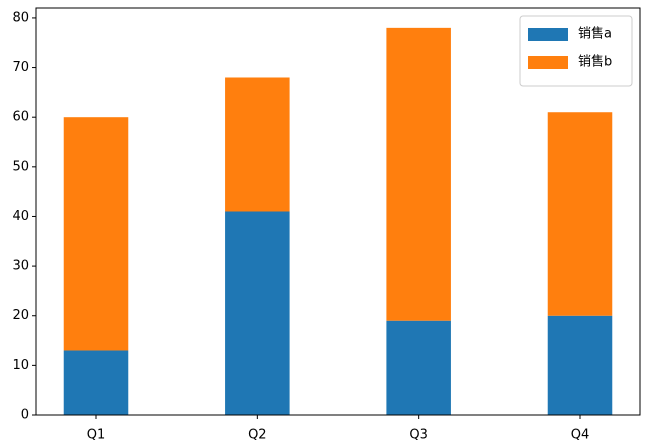  Describe the element at coordinates (20, 315) in the screenshot. I see `y-tick-label: 20` at that location.